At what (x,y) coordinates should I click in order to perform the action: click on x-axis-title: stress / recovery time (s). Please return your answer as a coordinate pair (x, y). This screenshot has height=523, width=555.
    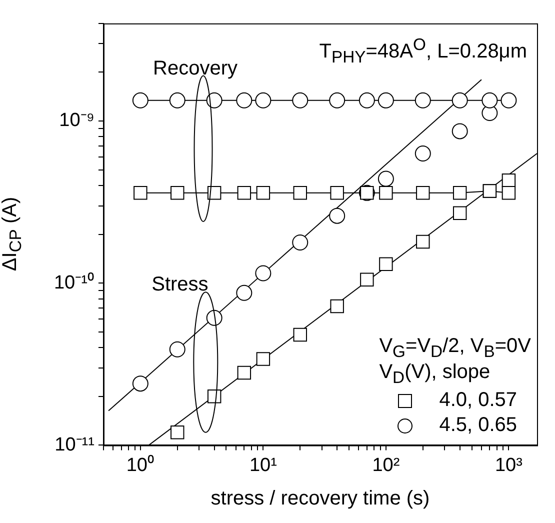
    Looking at the image, I should click on (320, 499).